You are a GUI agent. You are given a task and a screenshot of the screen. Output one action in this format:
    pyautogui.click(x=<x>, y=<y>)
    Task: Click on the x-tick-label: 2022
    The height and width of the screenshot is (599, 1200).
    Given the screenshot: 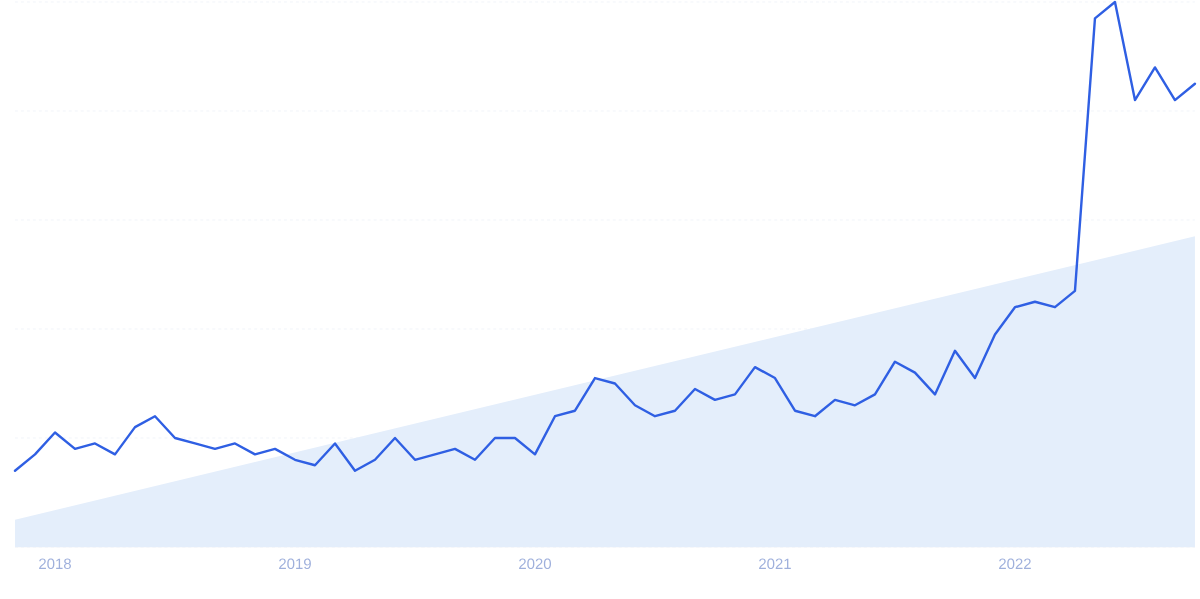 What is the action you would take?
    pyautogui.click(x=1015, y=564)
    